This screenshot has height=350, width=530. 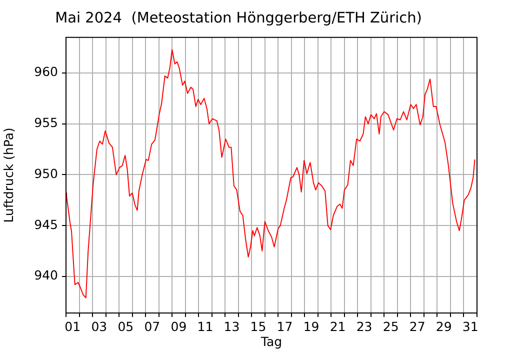 What do you see at coordinates (205, 326) in the screenshot?
I see `x-tick-label: 11` at bounding box center [205, 326].